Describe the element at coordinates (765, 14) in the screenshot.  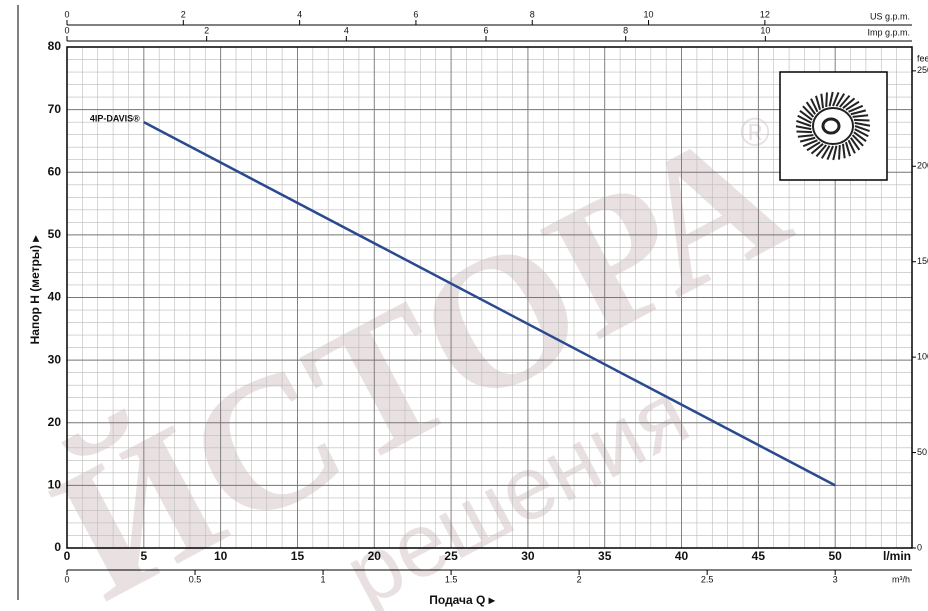
I see `x2-tick-label: 12` at that location.